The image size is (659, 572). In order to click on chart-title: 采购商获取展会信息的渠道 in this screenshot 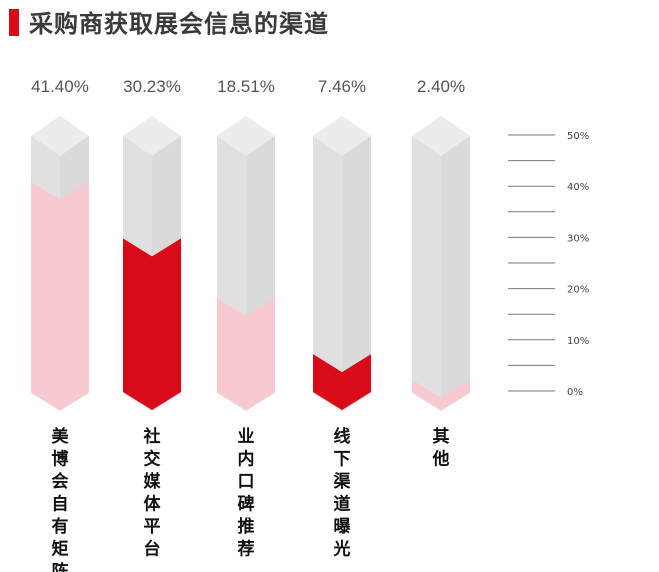, I will do `click(179, 24)`.